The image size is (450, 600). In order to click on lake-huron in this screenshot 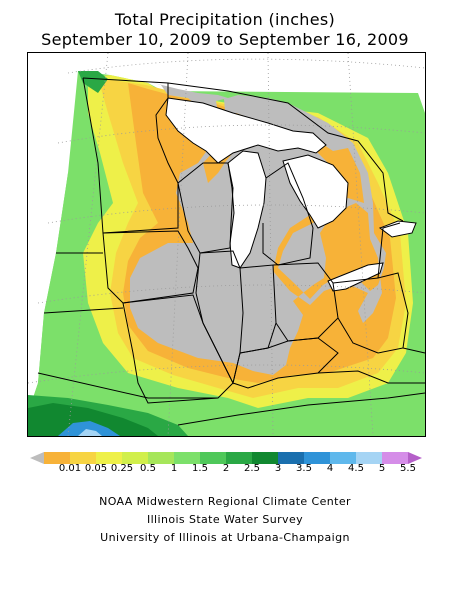, I will do `click(315, 191)`.